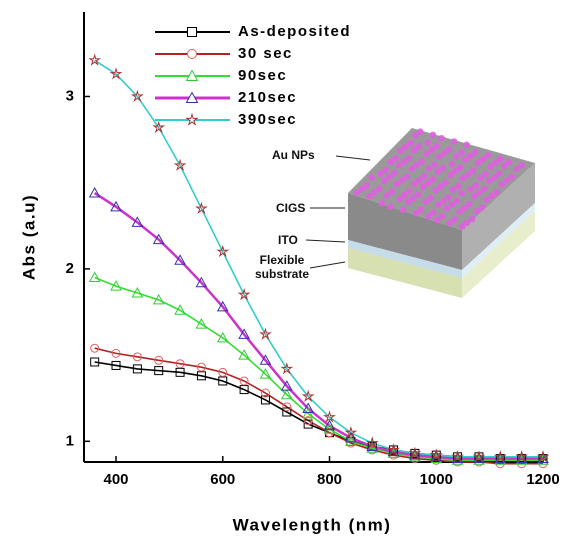 The image size is (566, 540). I want to click on legend-label: 90sec, so click(262, 75).